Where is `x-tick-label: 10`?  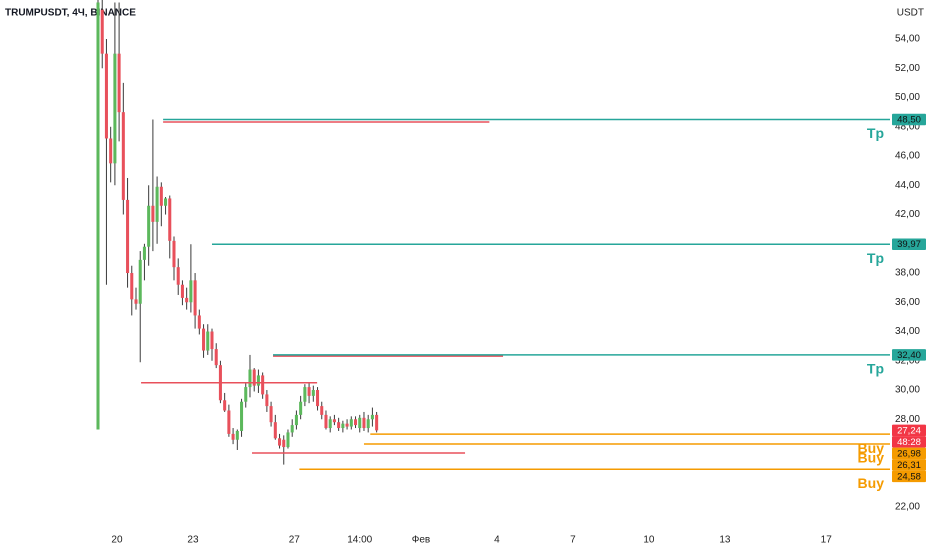 x-tick-label: 10 is located at coordinates (649, 540).